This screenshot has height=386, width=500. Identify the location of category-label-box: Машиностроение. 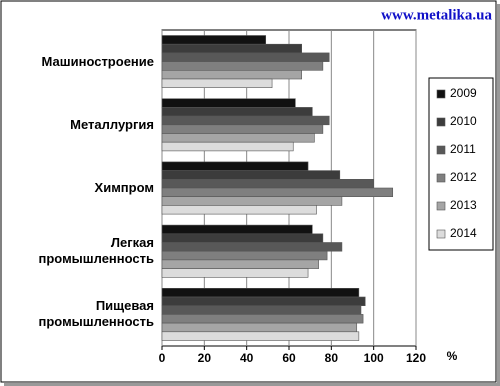
(97, 61).